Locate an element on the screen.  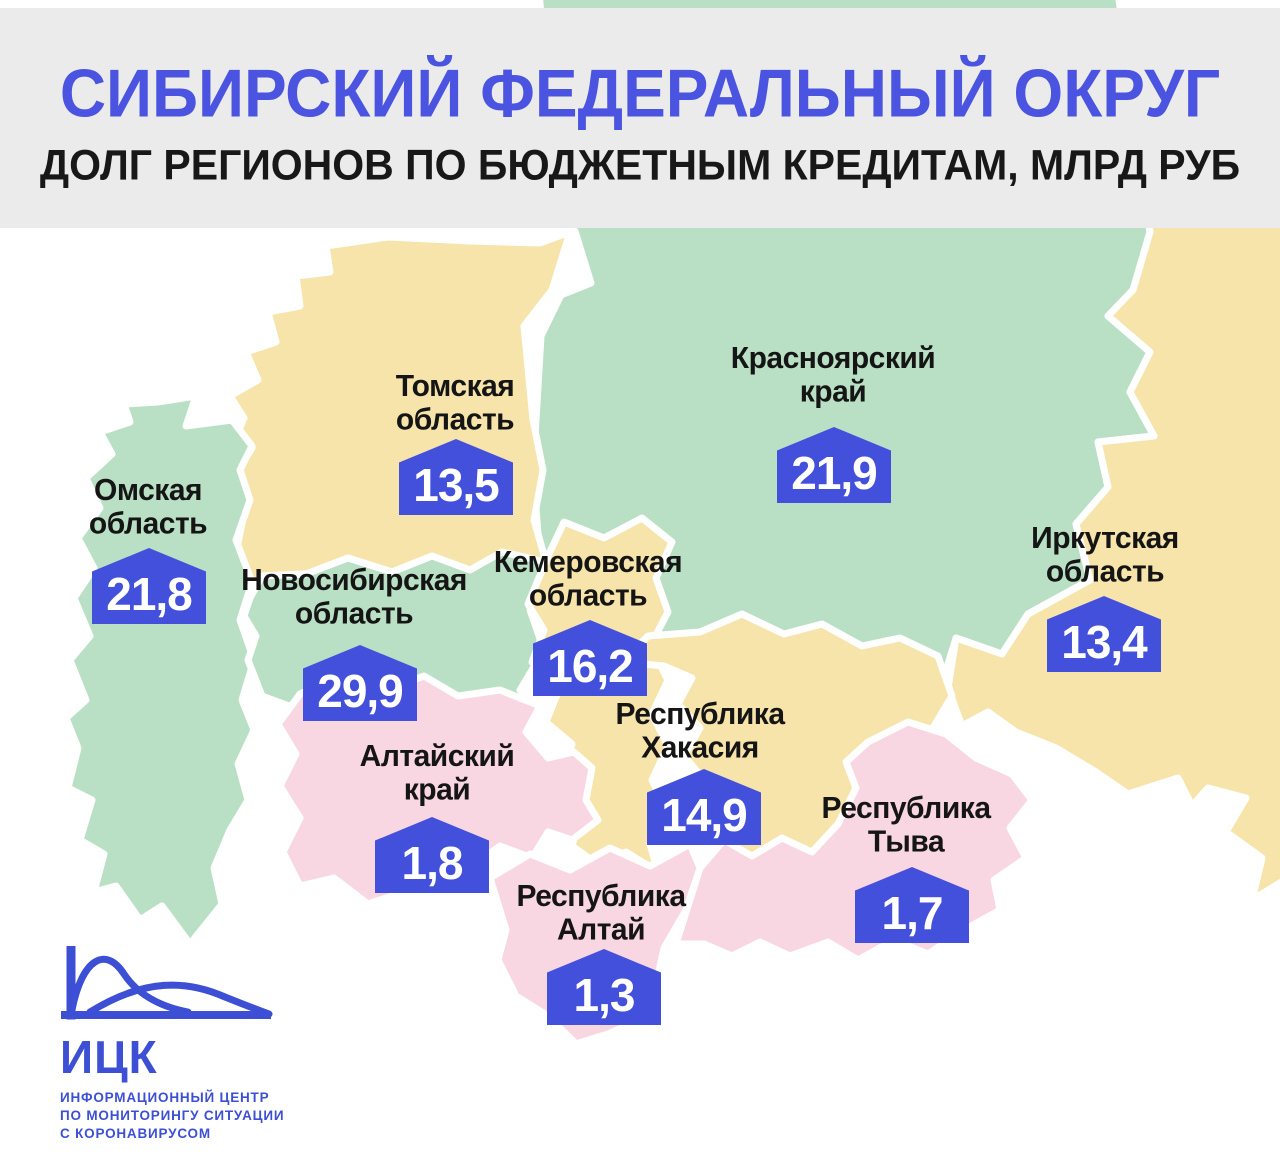
value-badge-altai-krai: 1,8 is located at coordinates (432, 855).